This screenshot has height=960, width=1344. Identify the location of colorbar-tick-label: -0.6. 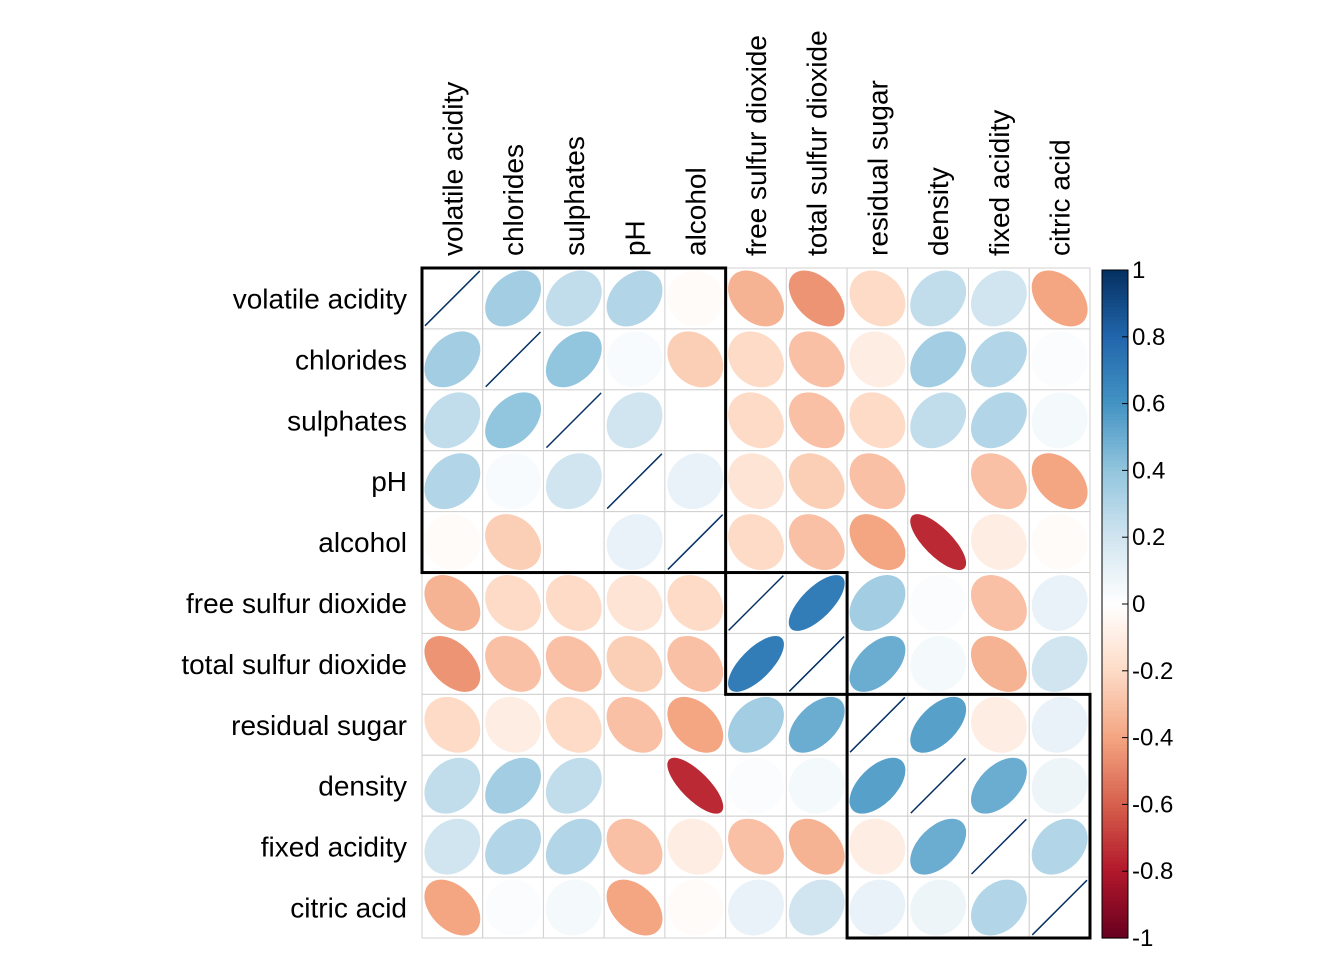
(1152, 804).